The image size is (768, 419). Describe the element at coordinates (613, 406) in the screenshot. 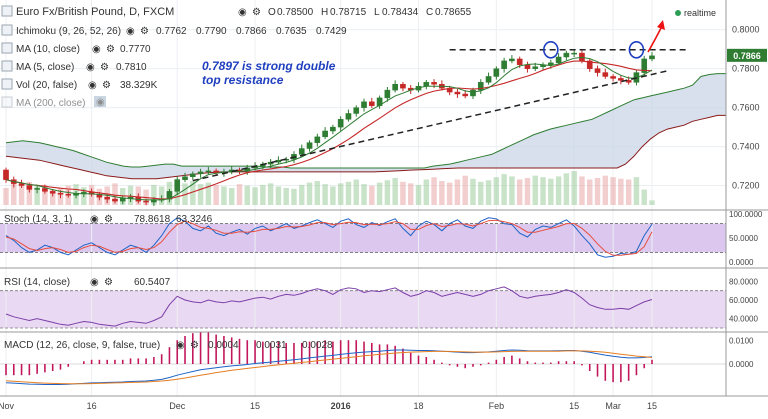

I see `time-tick-label: Mar` at that location.